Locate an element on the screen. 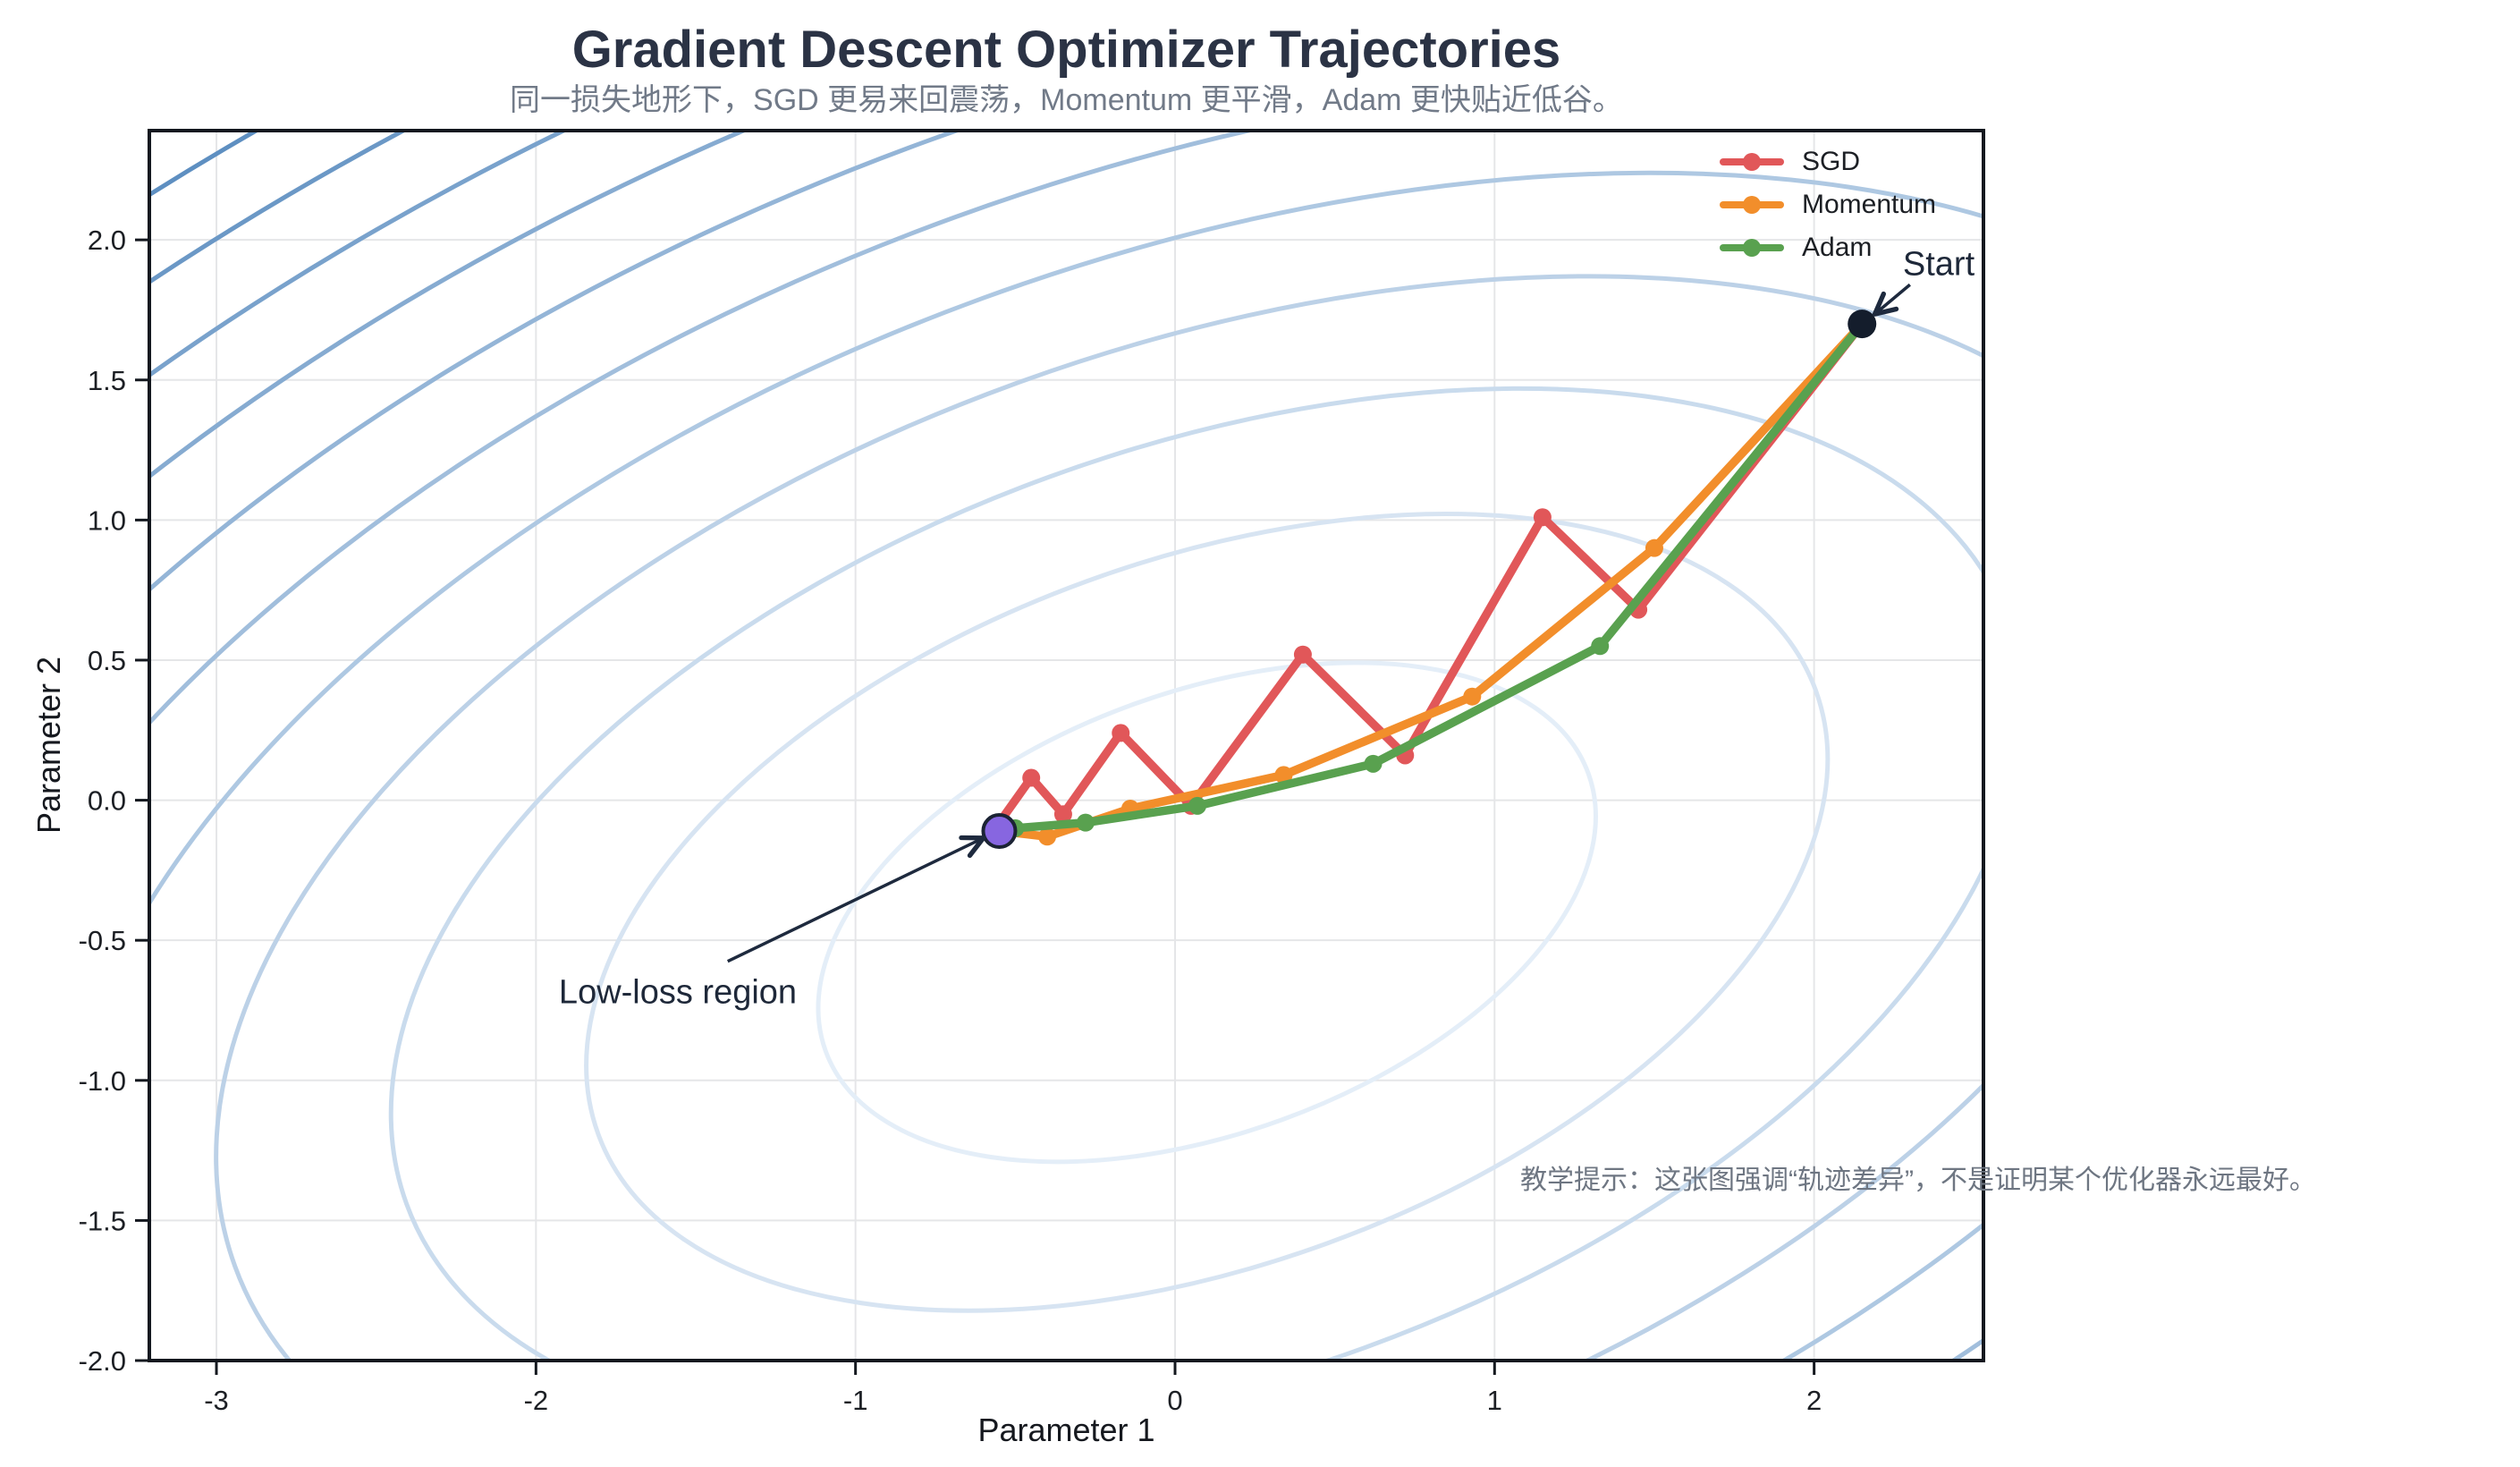  y-tick-label: 0.0 is located at coordinates (107, 801).